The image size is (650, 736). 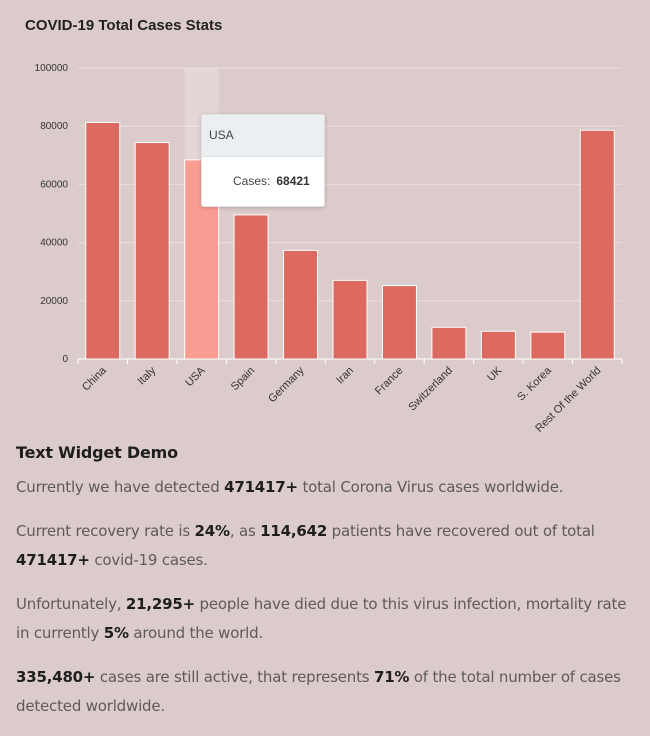 What do you see at coordinates (71, 604) in the screenshot?
I see `text-span: Unfortunately,` at bounding box center [71, 604].